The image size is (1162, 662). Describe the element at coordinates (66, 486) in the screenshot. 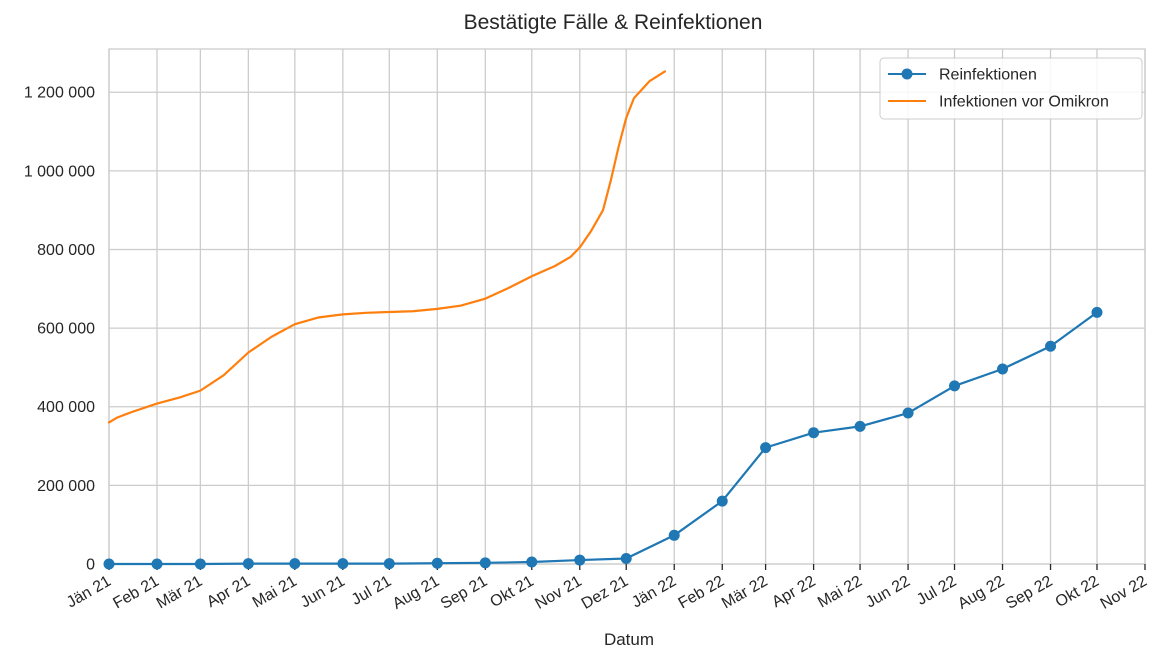

I see `y-tick-label: 200 000` at that location.